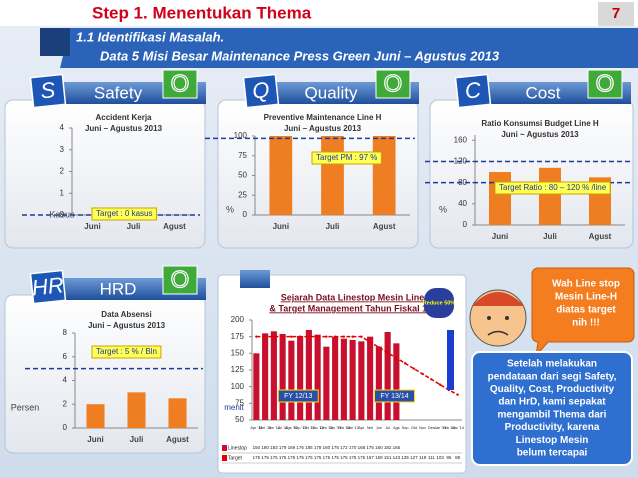 Image resolution: width=638 pixels, height=478 pixels. What do you see at coordinates (552, 440) in the screenshot?
I see `conclusion-text: Linestop Mesin` at bounding box center [552, 440].